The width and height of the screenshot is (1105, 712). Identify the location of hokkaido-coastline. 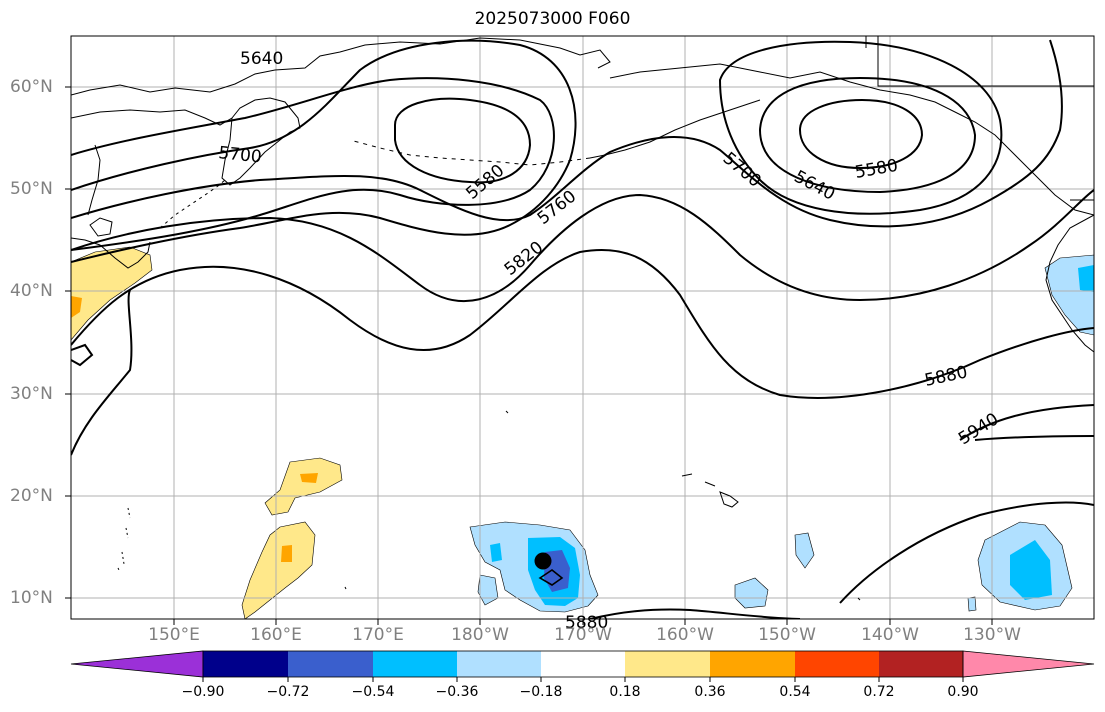
(101, 227).